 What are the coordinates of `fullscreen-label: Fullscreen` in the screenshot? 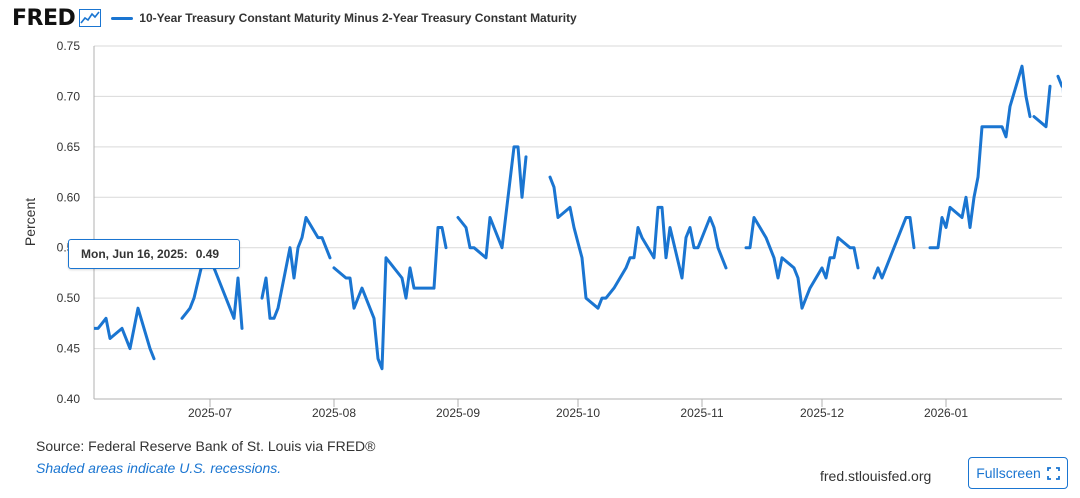 It's located at (1008, 473).